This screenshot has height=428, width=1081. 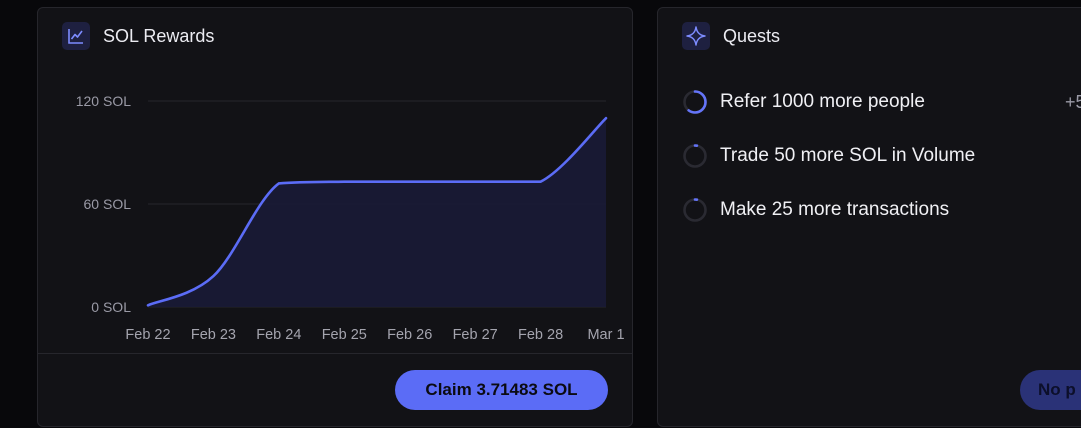 I want to click on quest-item: Refer 1000 more people +5, so click(x=881, y=115).